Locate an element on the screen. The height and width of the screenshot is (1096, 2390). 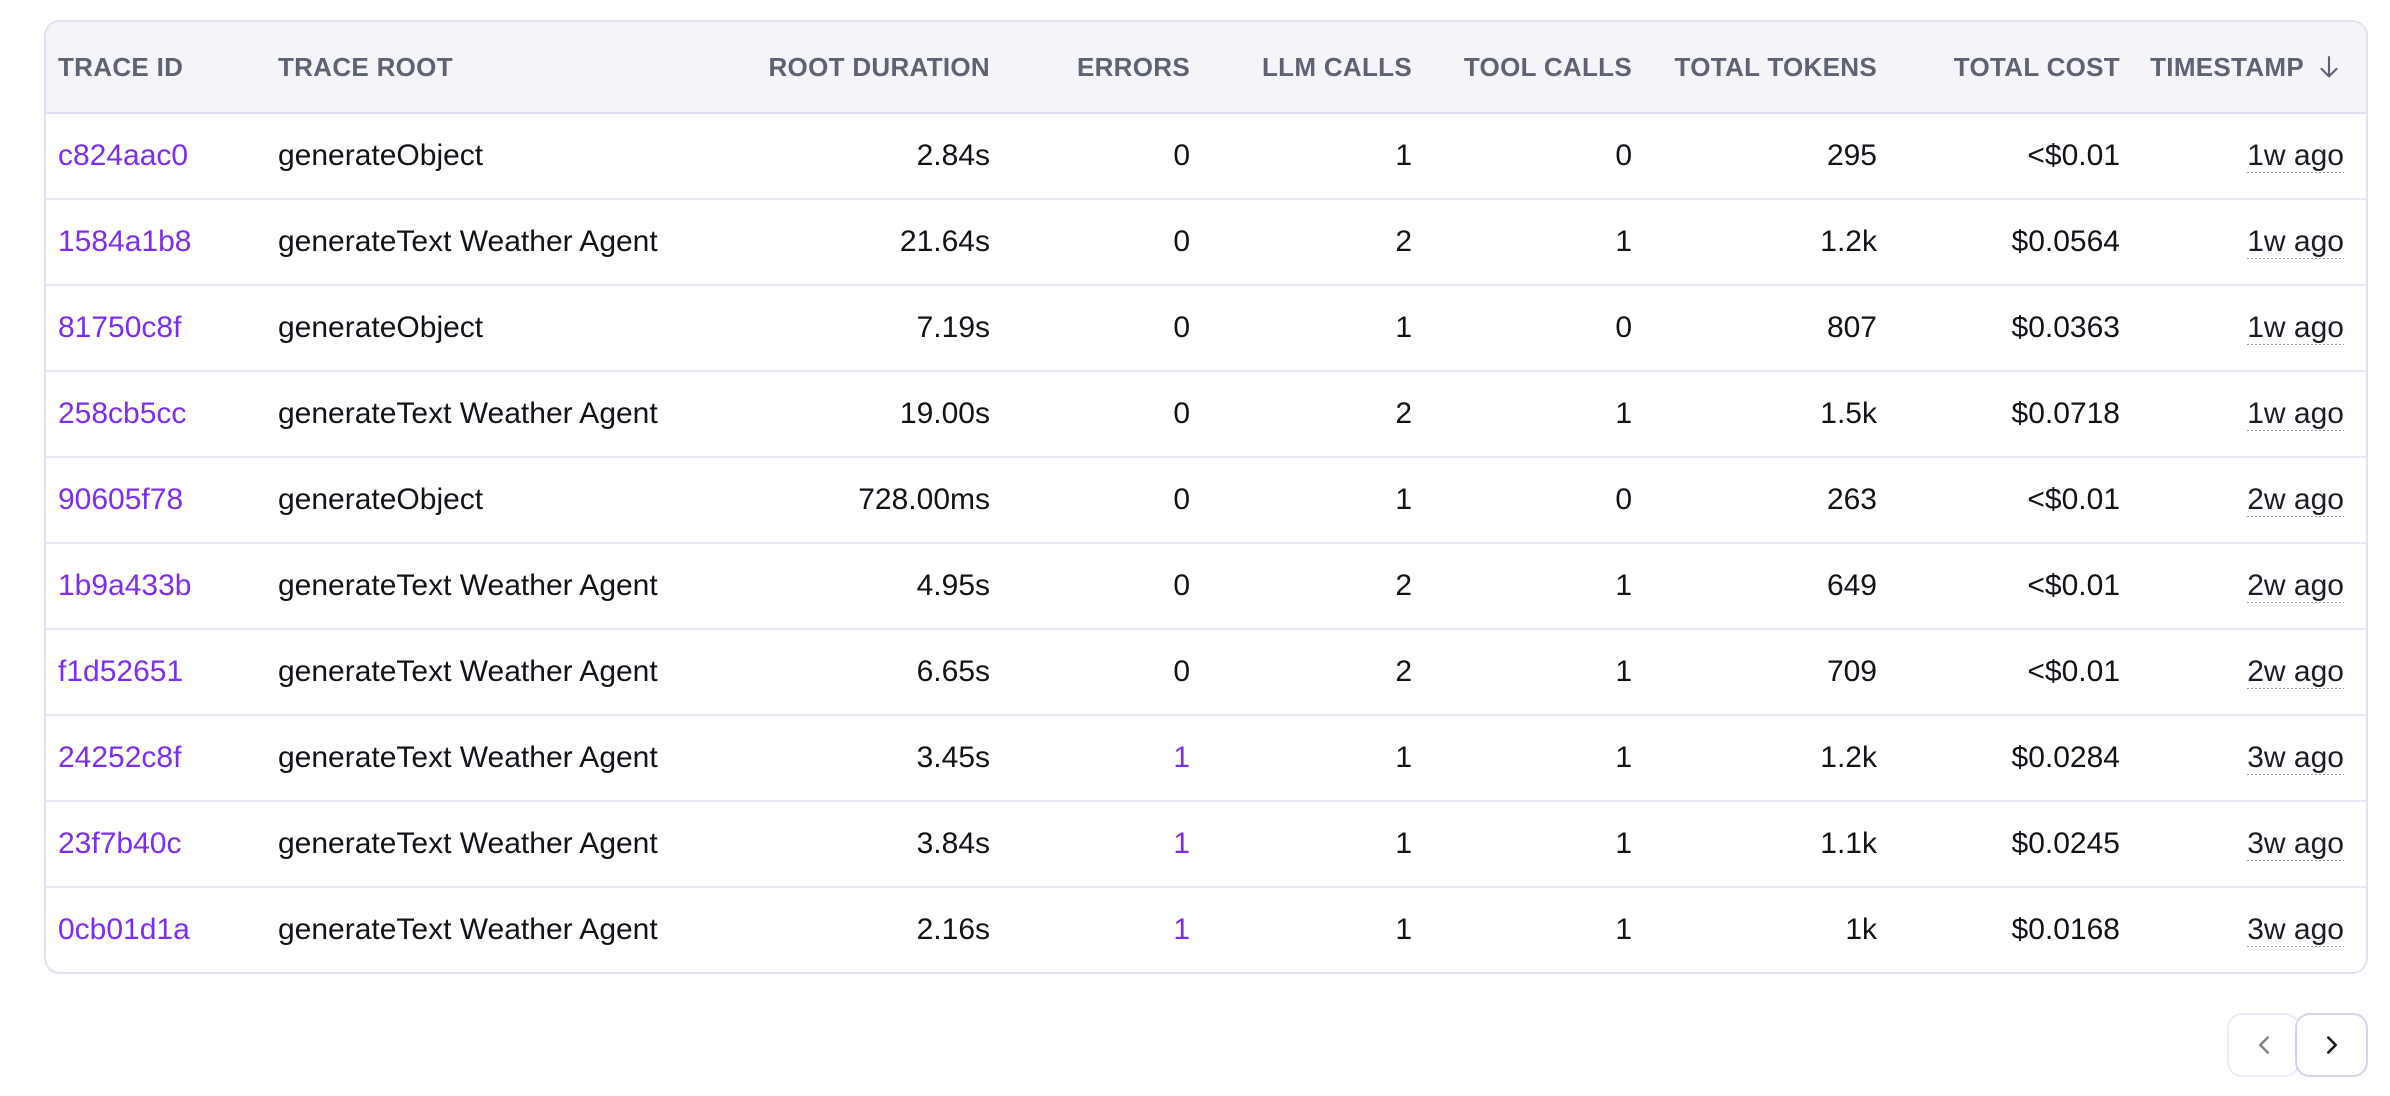
total-cost-cell: $0.0168 is located at coordinates (2065, 929).